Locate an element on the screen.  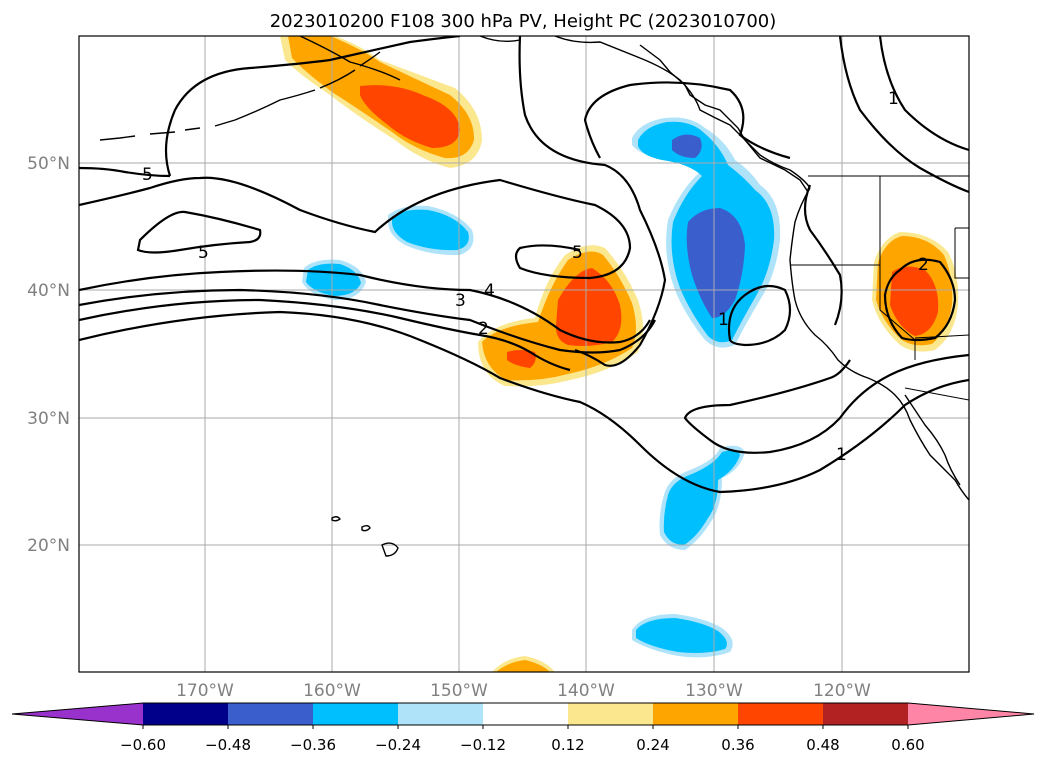
colorbar-tick-label: 0.24 is located at coordinates (652, 745).